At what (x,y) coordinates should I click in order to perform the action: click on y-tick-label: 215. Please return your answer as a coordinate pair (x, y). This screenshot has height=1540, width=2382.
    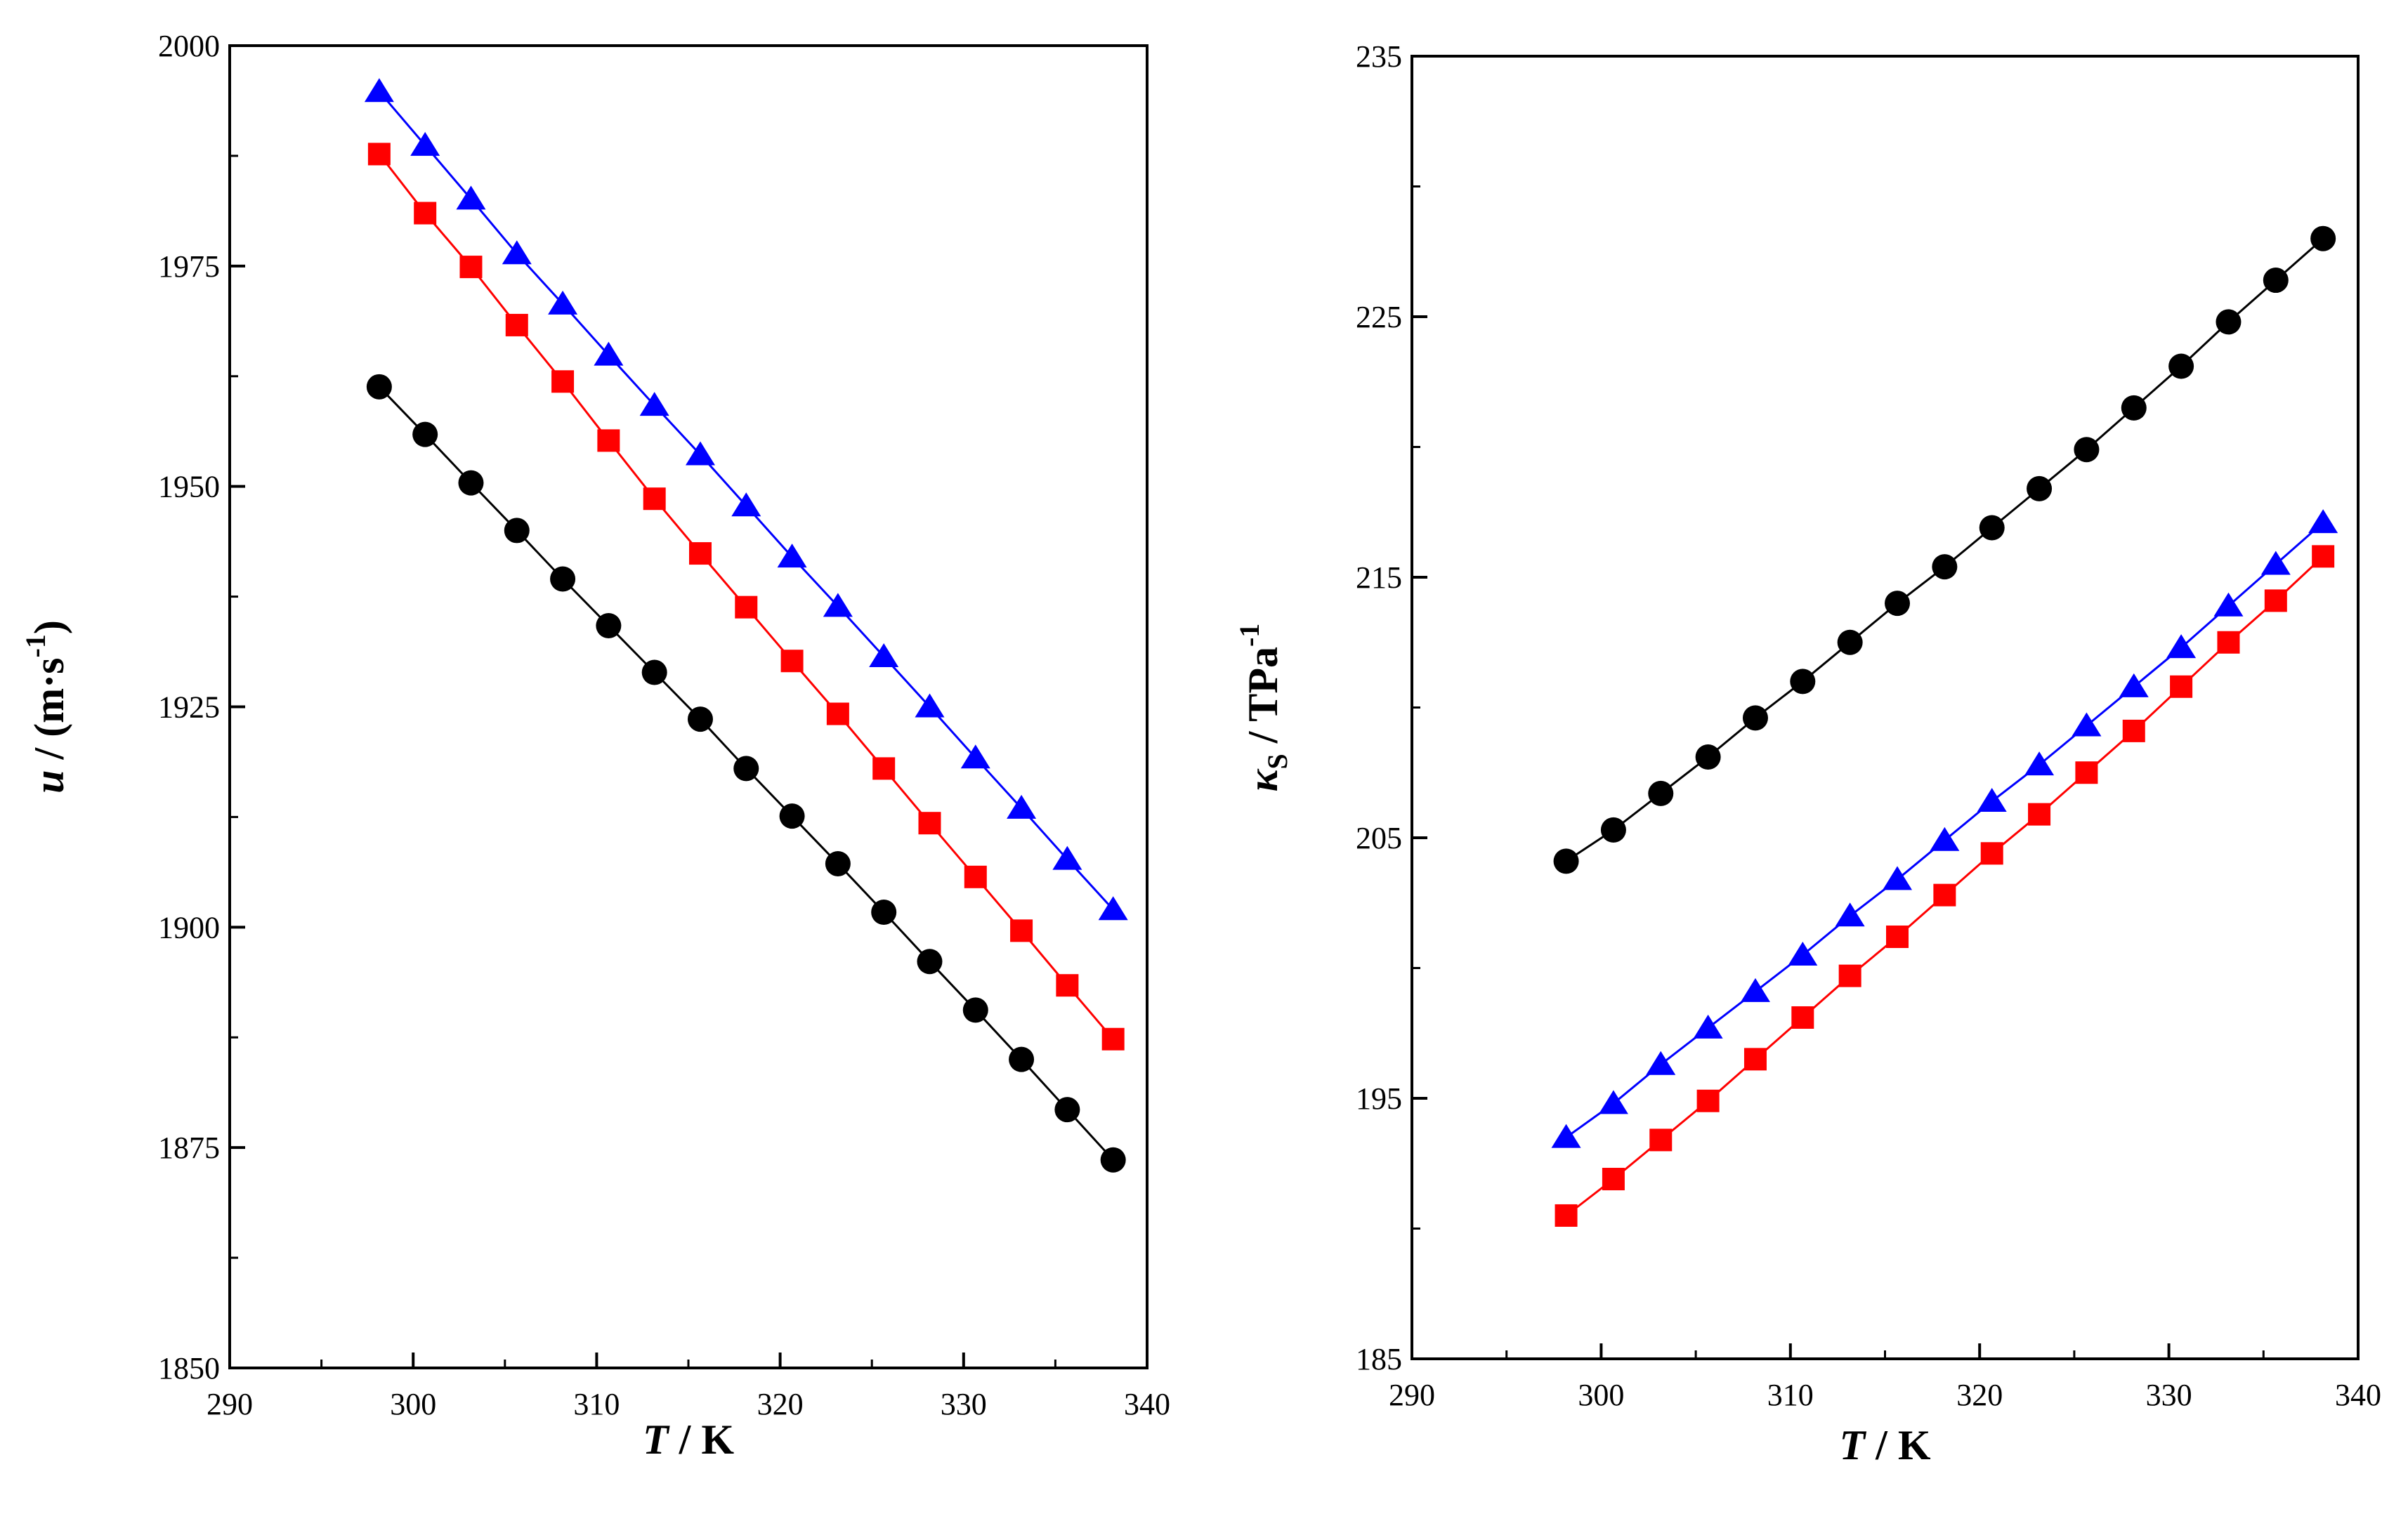
    Looking at the image, I should click on (1379, 577).